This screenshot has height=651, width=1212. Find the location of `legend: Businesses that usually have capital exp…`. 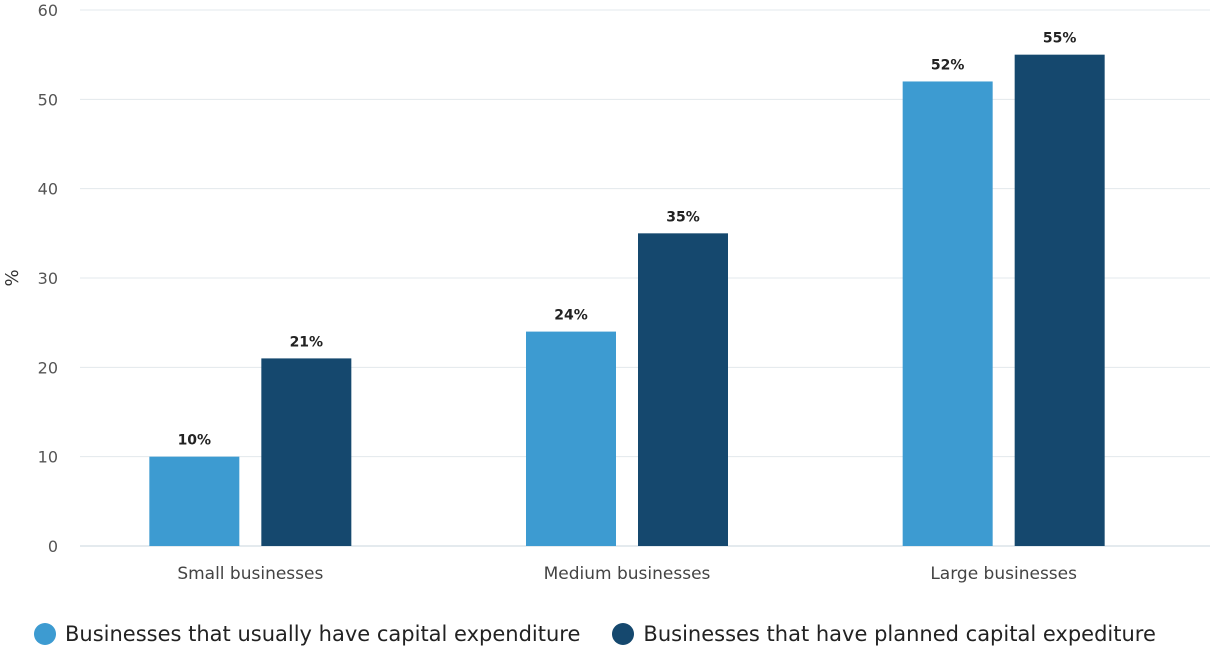

legend: Businesses that usually have capital exp… is located at coordinates (611, 634).